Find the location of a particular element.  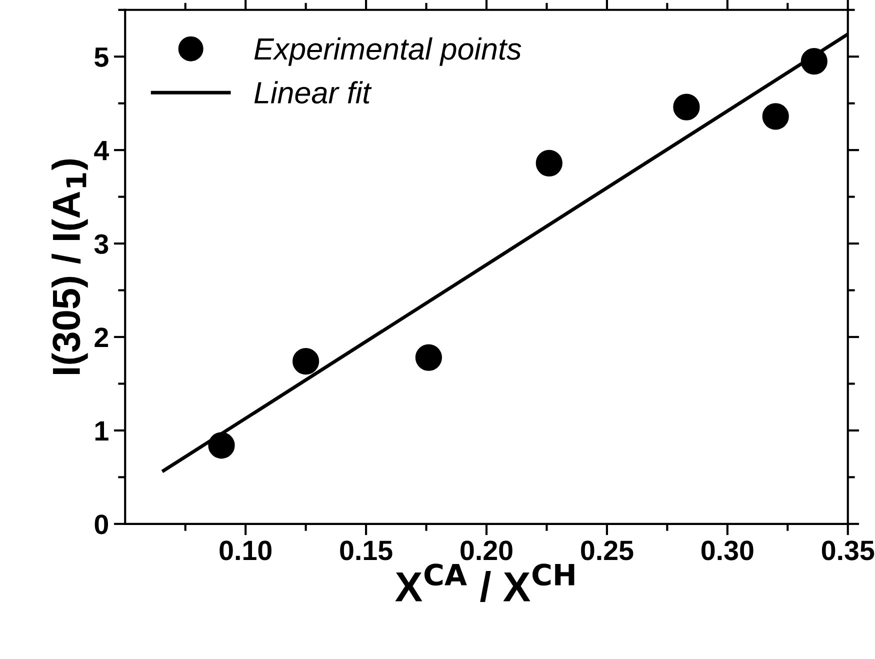

x-tick-label: 0.25 is located at coordinates (607, 550).